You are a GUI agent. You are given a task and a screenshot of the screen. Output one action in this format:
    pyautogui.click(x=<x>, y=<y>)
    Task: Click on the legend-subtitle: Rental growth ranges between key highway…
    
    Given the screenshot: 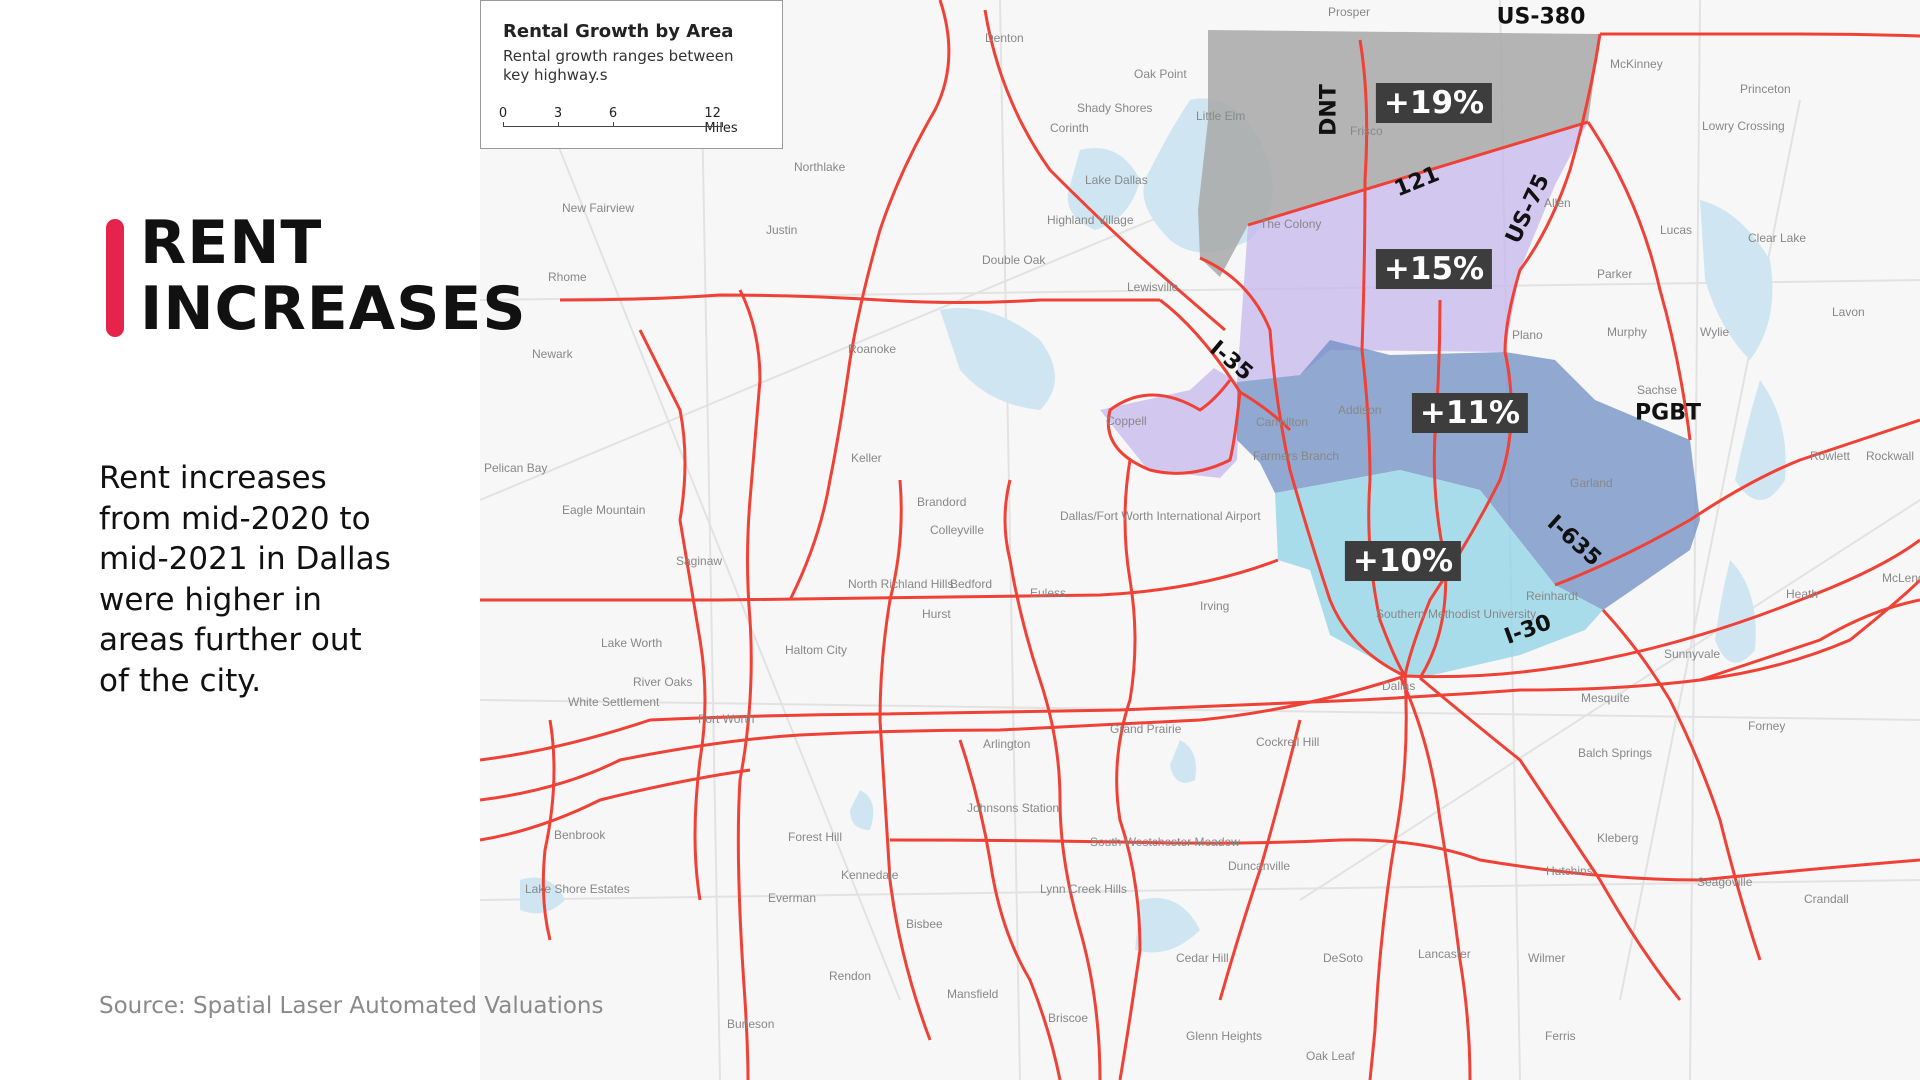 What is the action you would take?
    pyautogui.click(x=618, y=65)
    